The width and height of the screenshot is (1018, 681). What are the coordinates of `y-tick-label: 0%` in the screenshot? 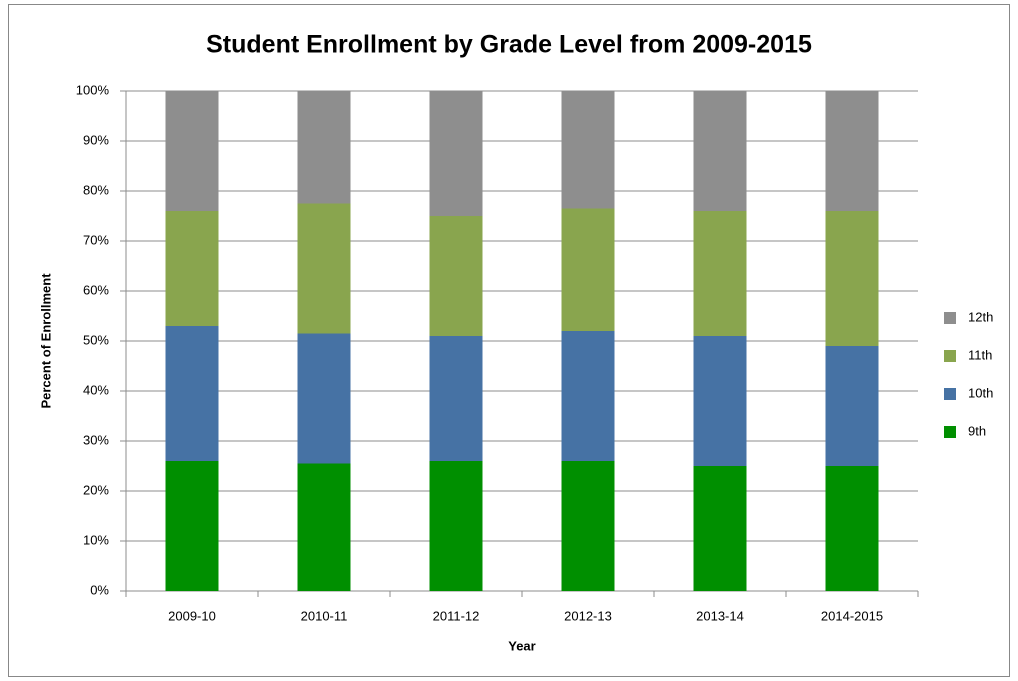 It's located at (99, 589).